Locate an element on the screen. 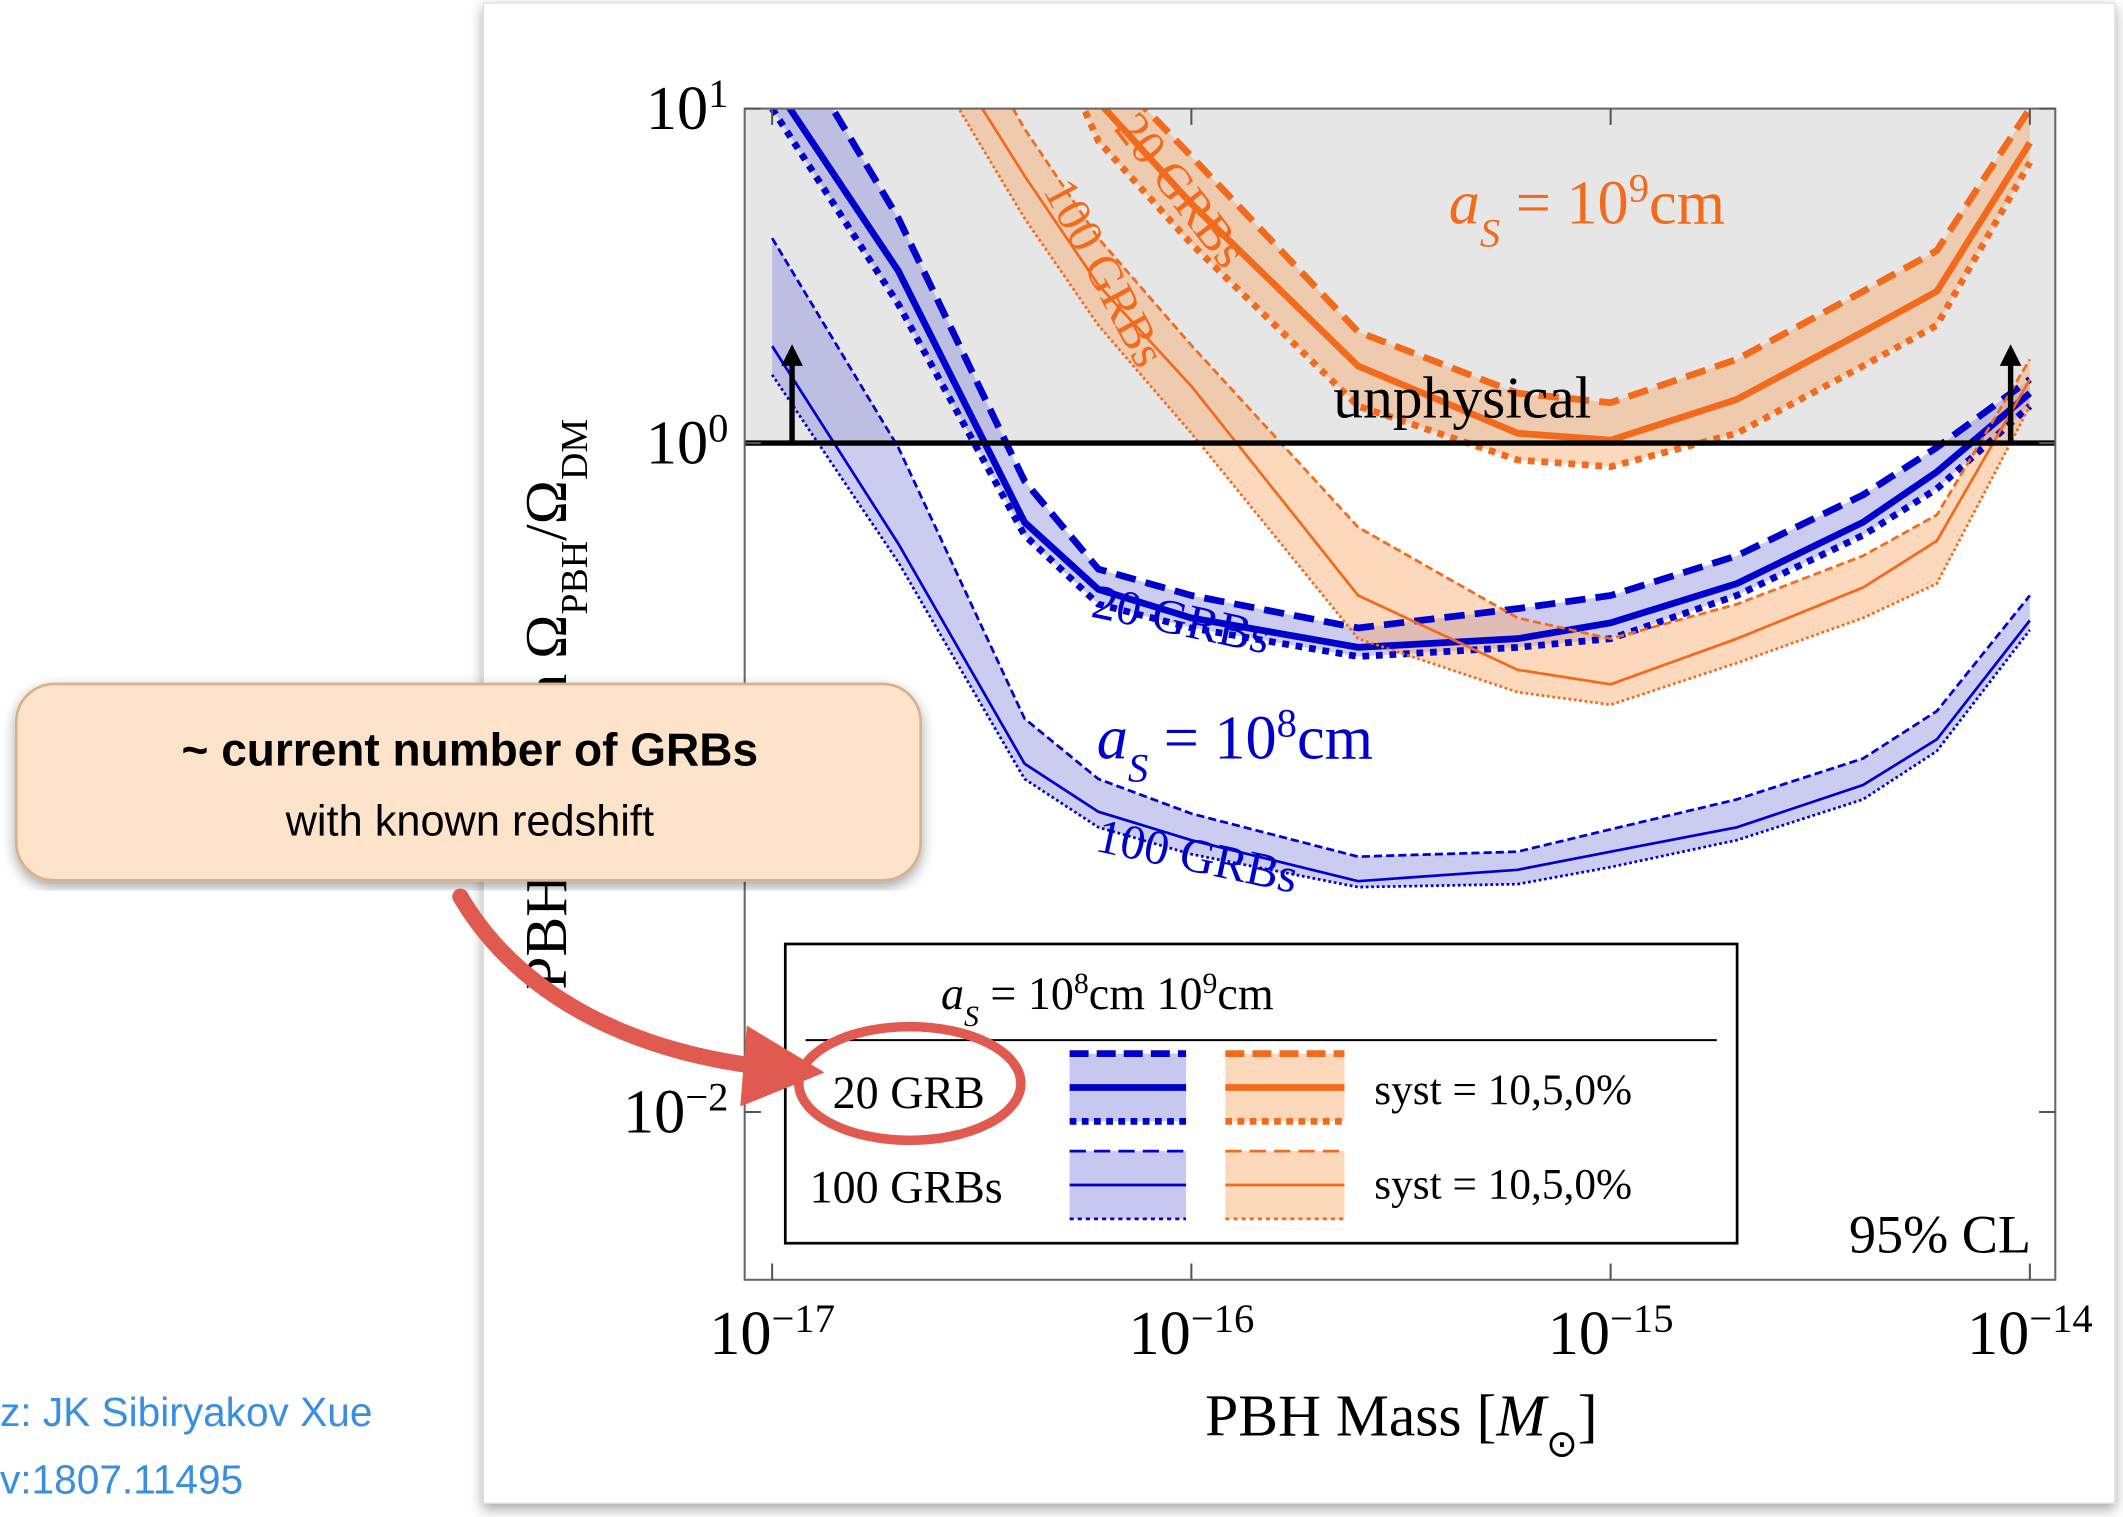 The height and width of the screenshot is (1517, 2123). band is located at coordinates (1556, 287).